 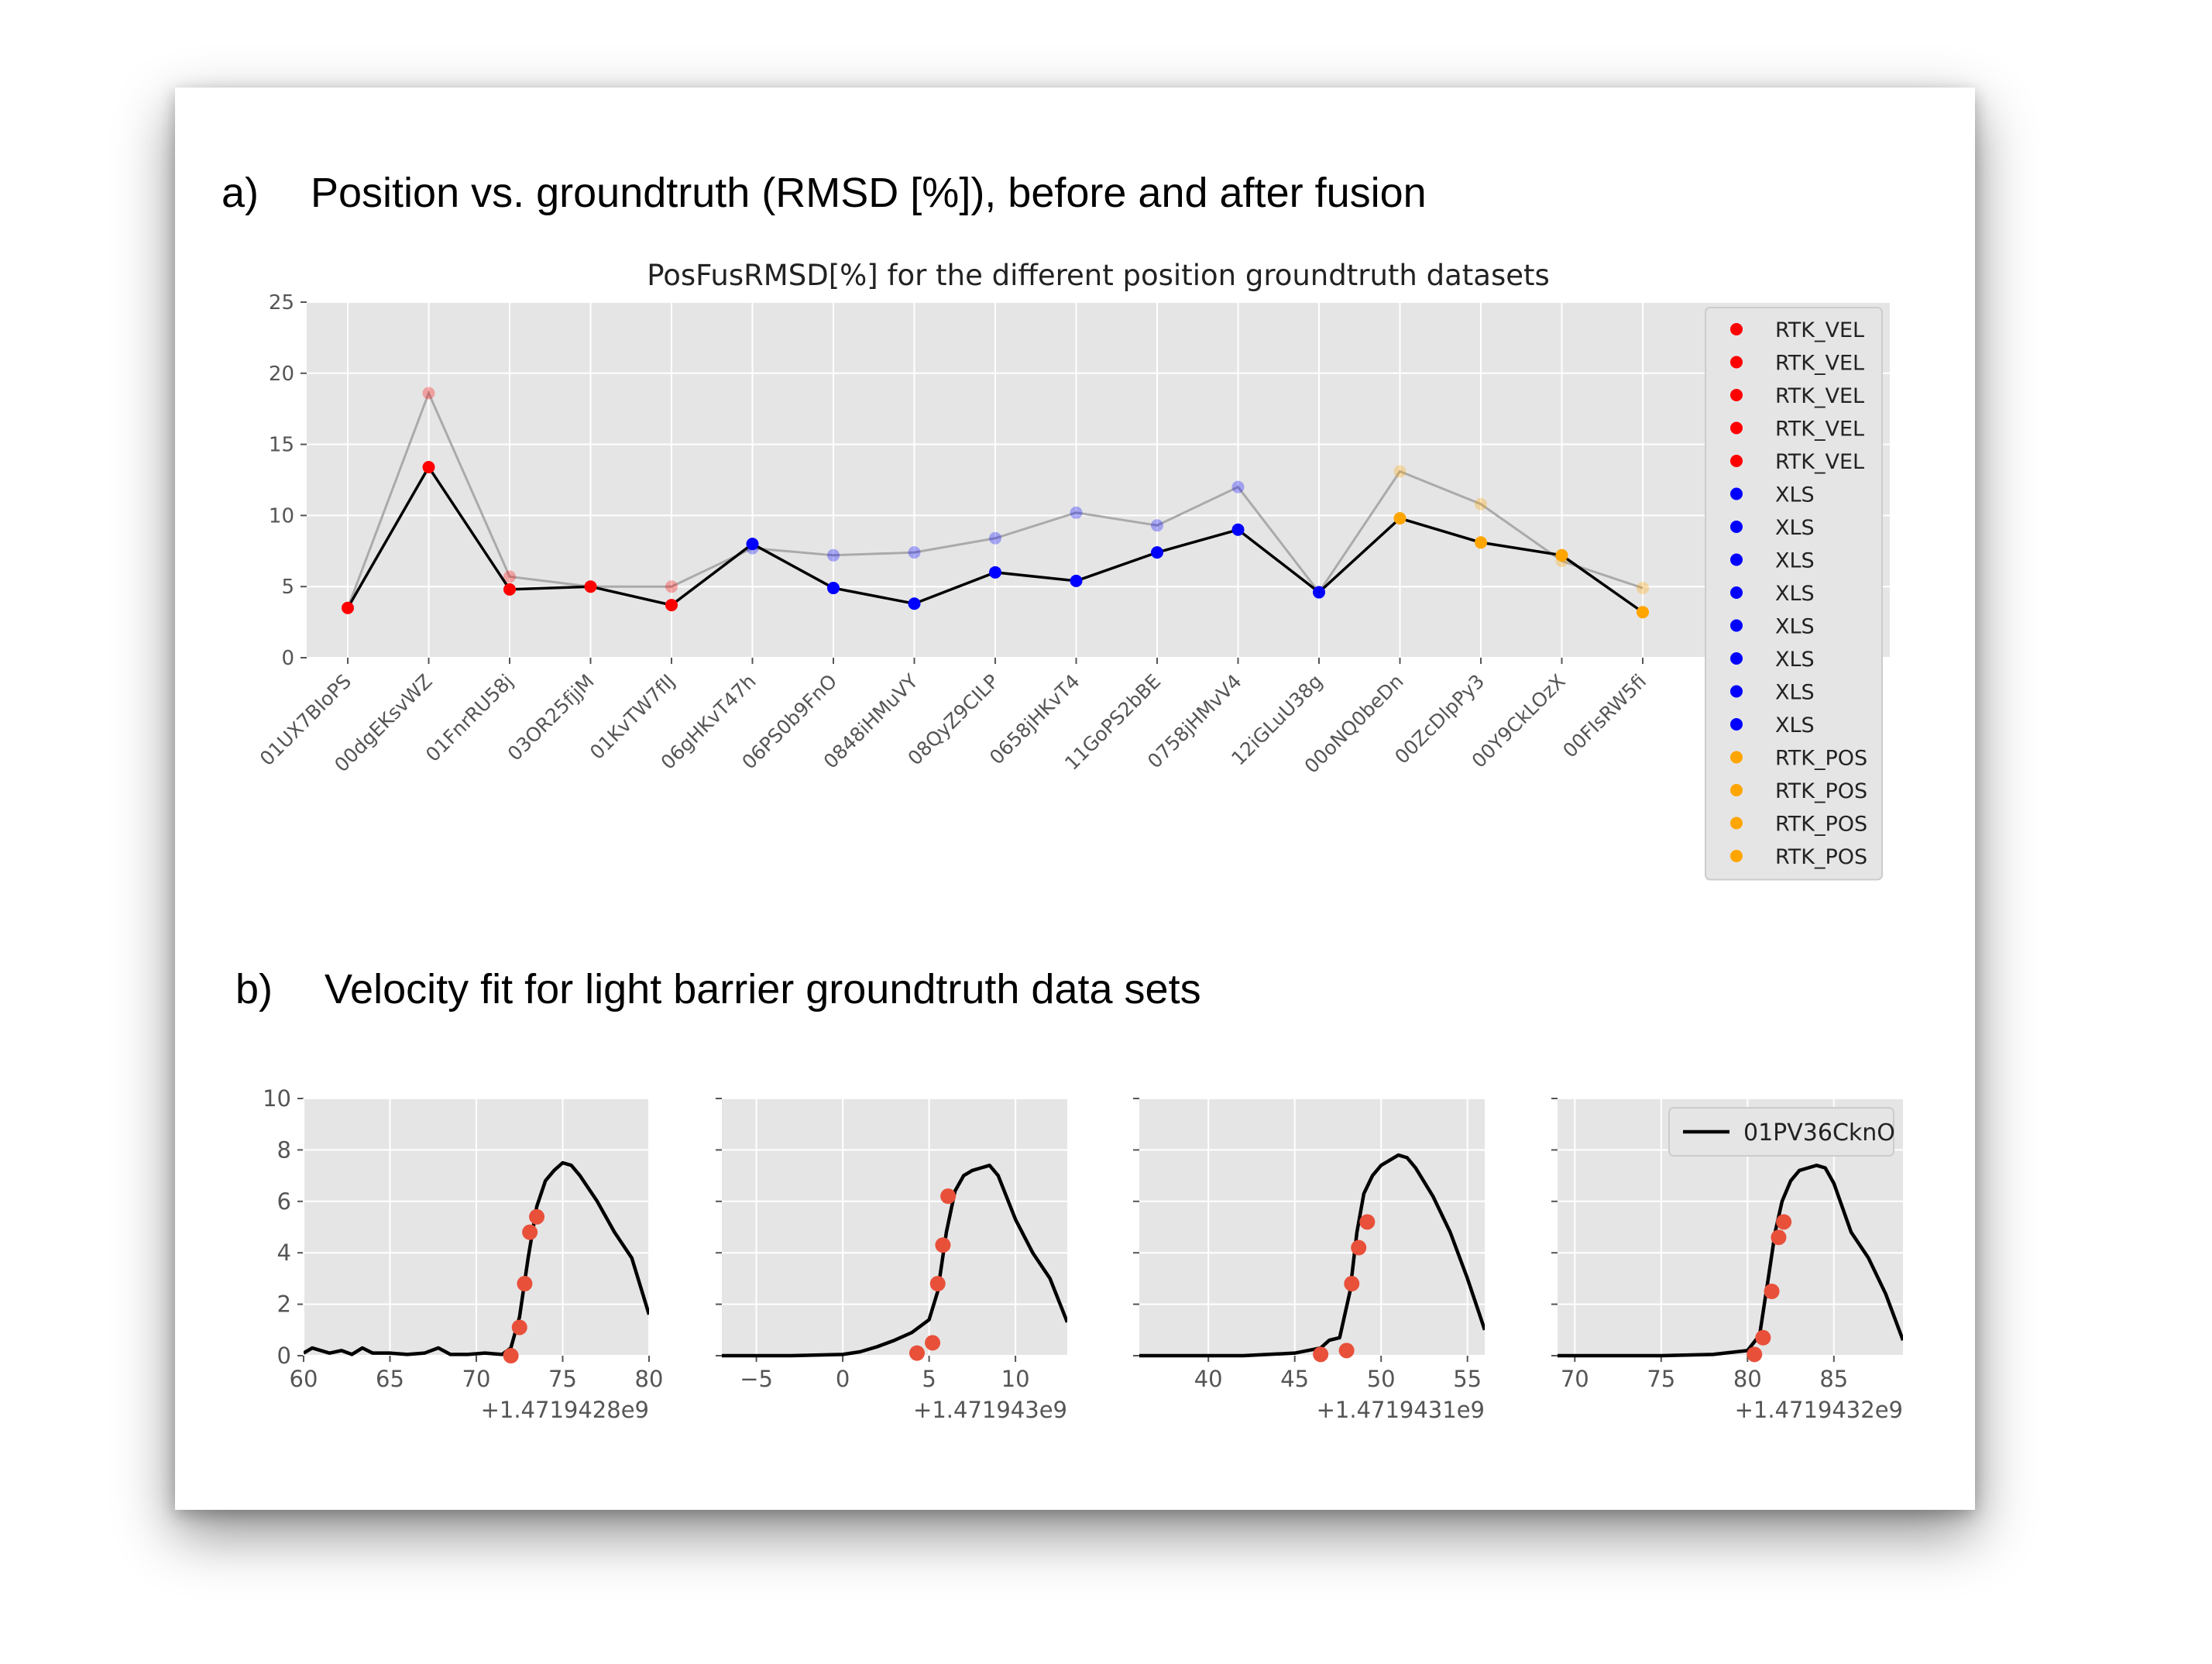 I want to click on x-tick-label: −5, so click(x=756, y=1379).